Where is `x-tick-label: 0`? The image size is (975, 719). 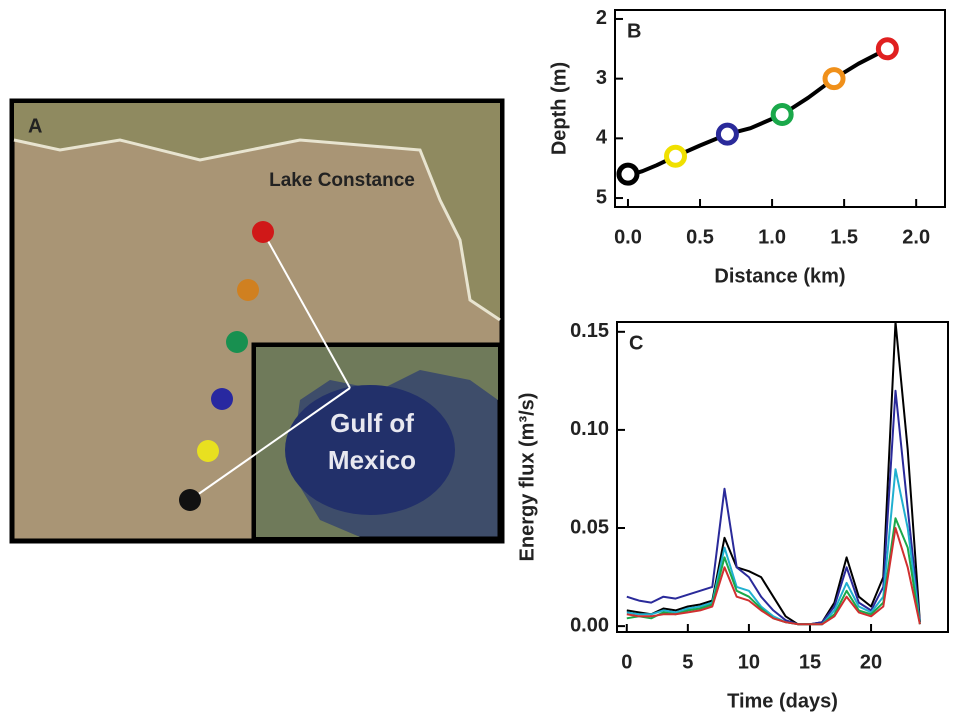
x-tick-label: 0 is located at coordinates (626, 662).